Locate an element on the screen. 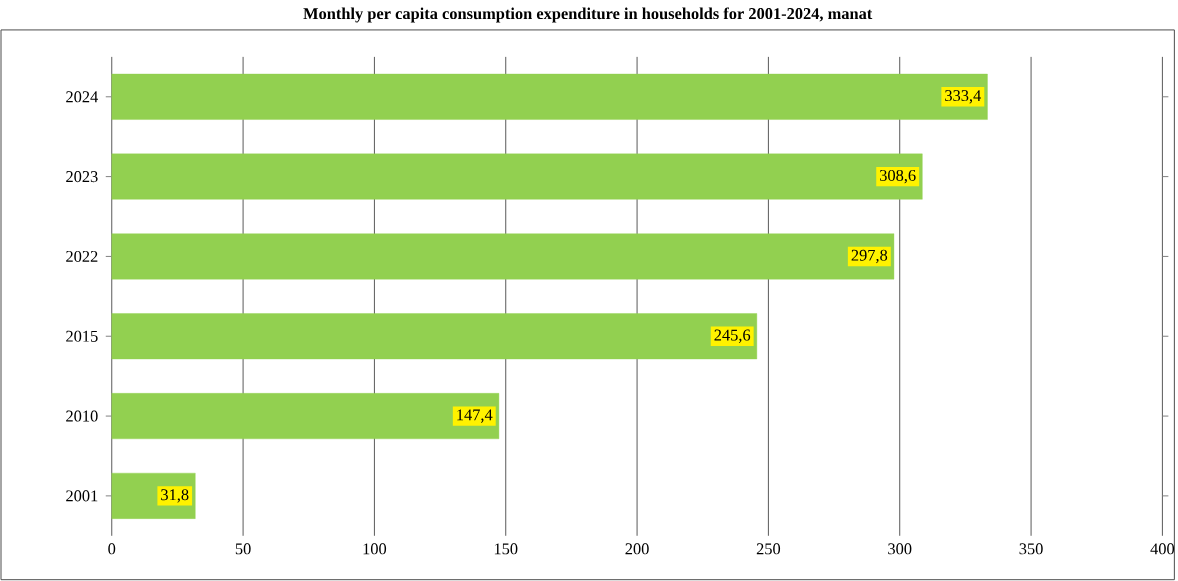  x-tick-label: 150 is located at coordinates (506, 549).